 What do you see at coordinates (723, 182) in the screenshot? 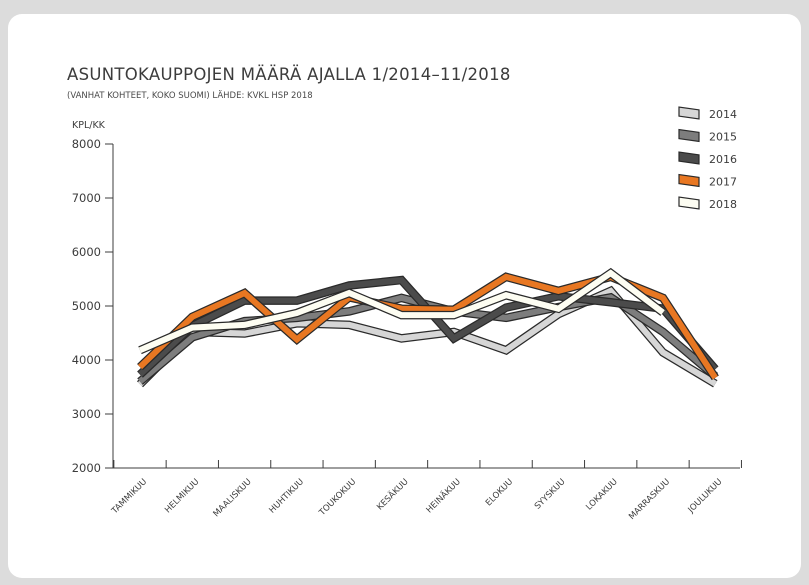
I see `legend-label-2017: 2017` at bounding box center [723, 182].